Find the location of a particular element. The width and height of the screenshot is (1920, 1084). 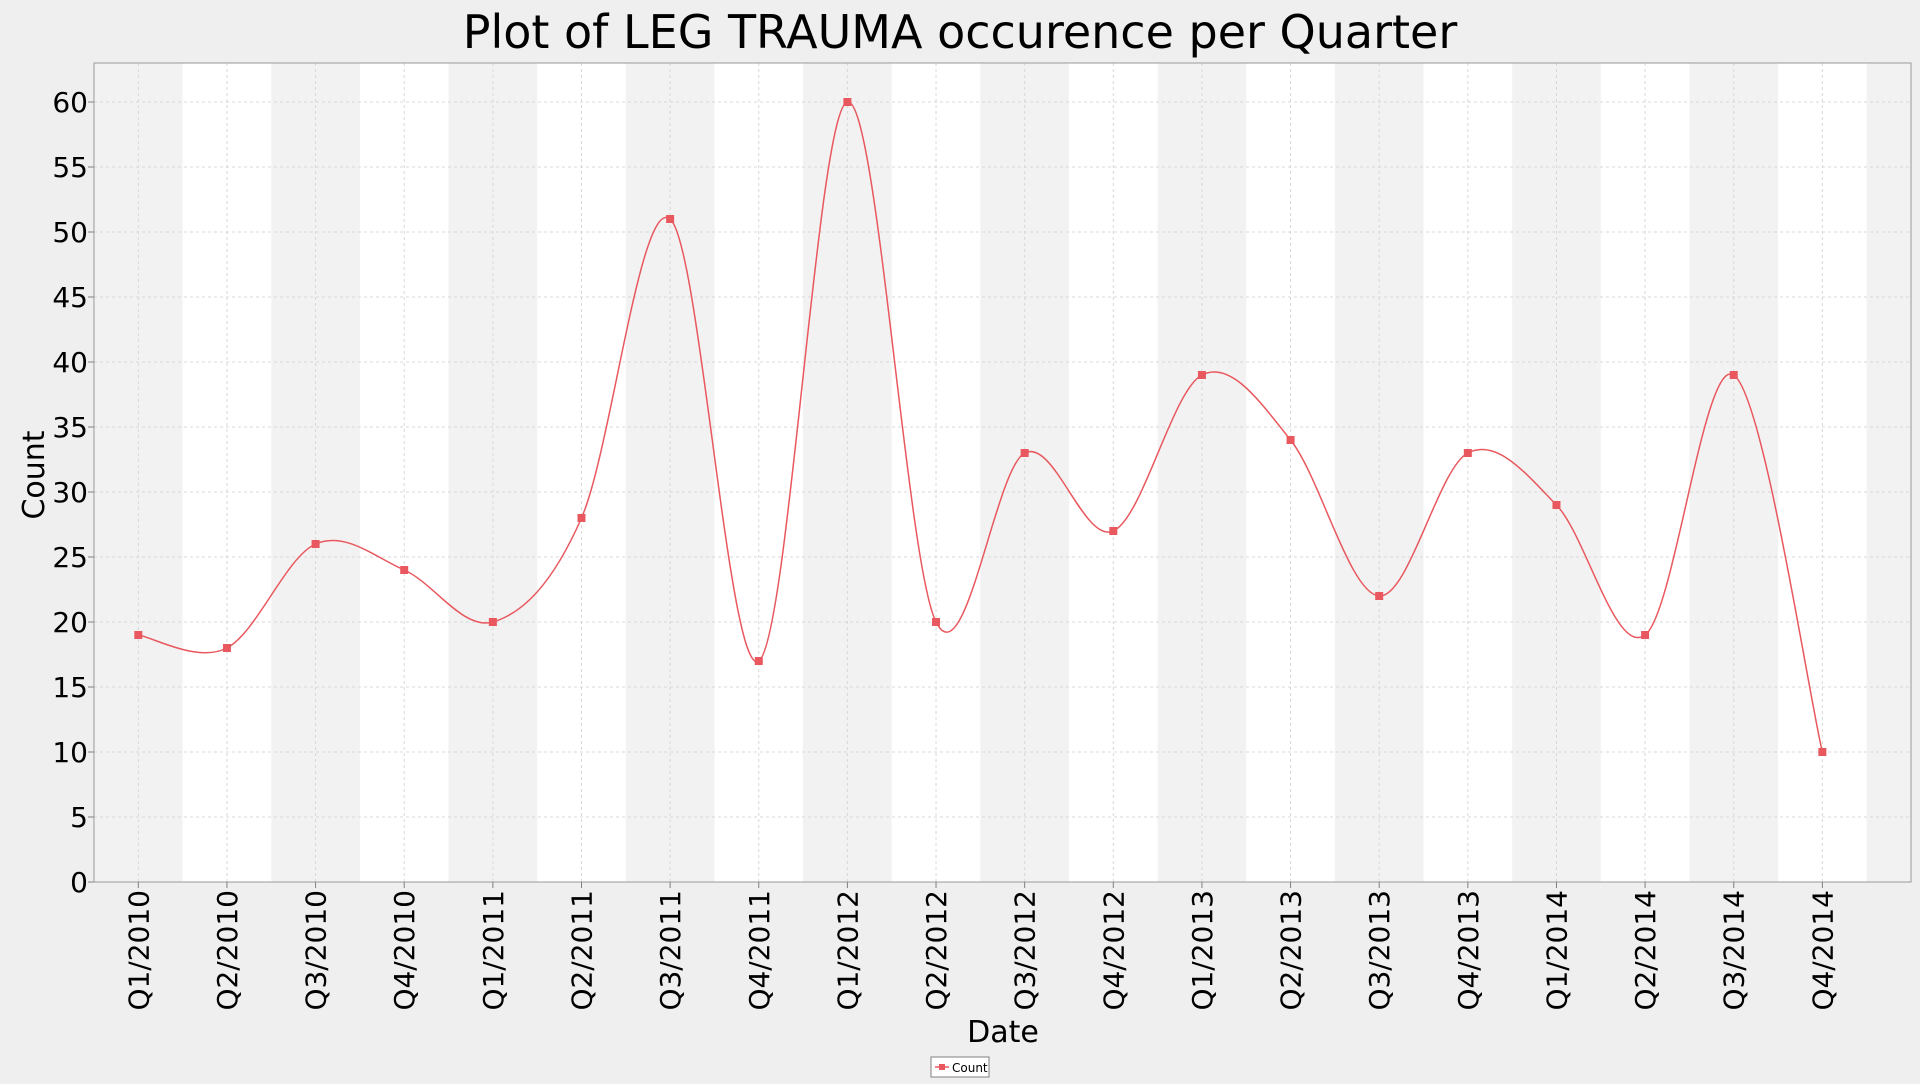

x-tick-label: Q1/2014 is located at coordinates (1556, 950).